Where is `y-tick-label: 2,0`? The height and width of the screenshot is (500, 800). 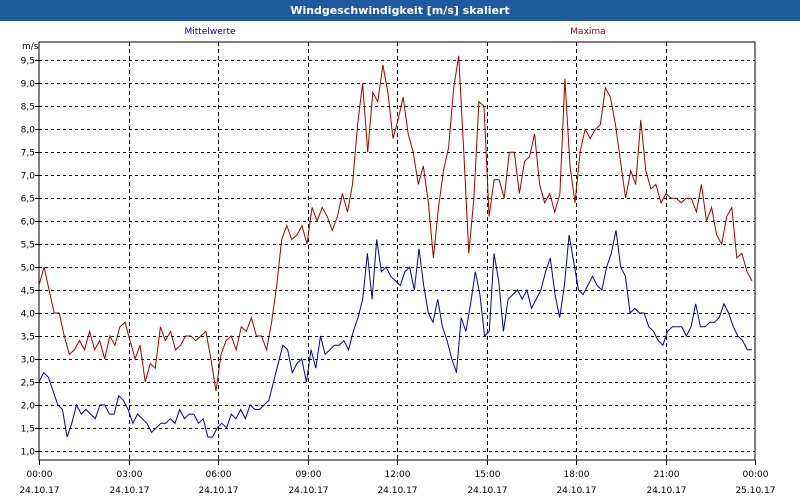
y-tick-label: 2,0 is located at coordinates (28, 407).